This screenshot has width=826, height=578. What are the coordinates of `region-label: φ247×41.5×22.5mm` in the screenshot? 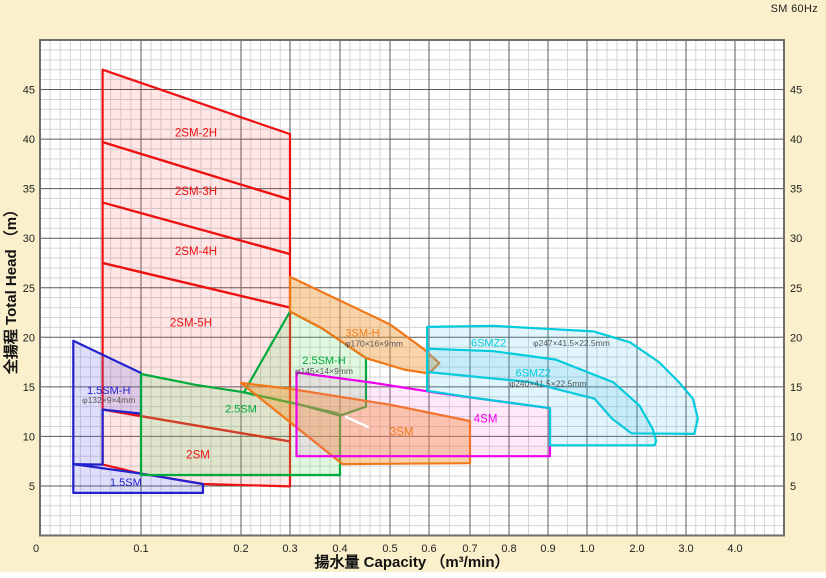 It's located at (571, 343).